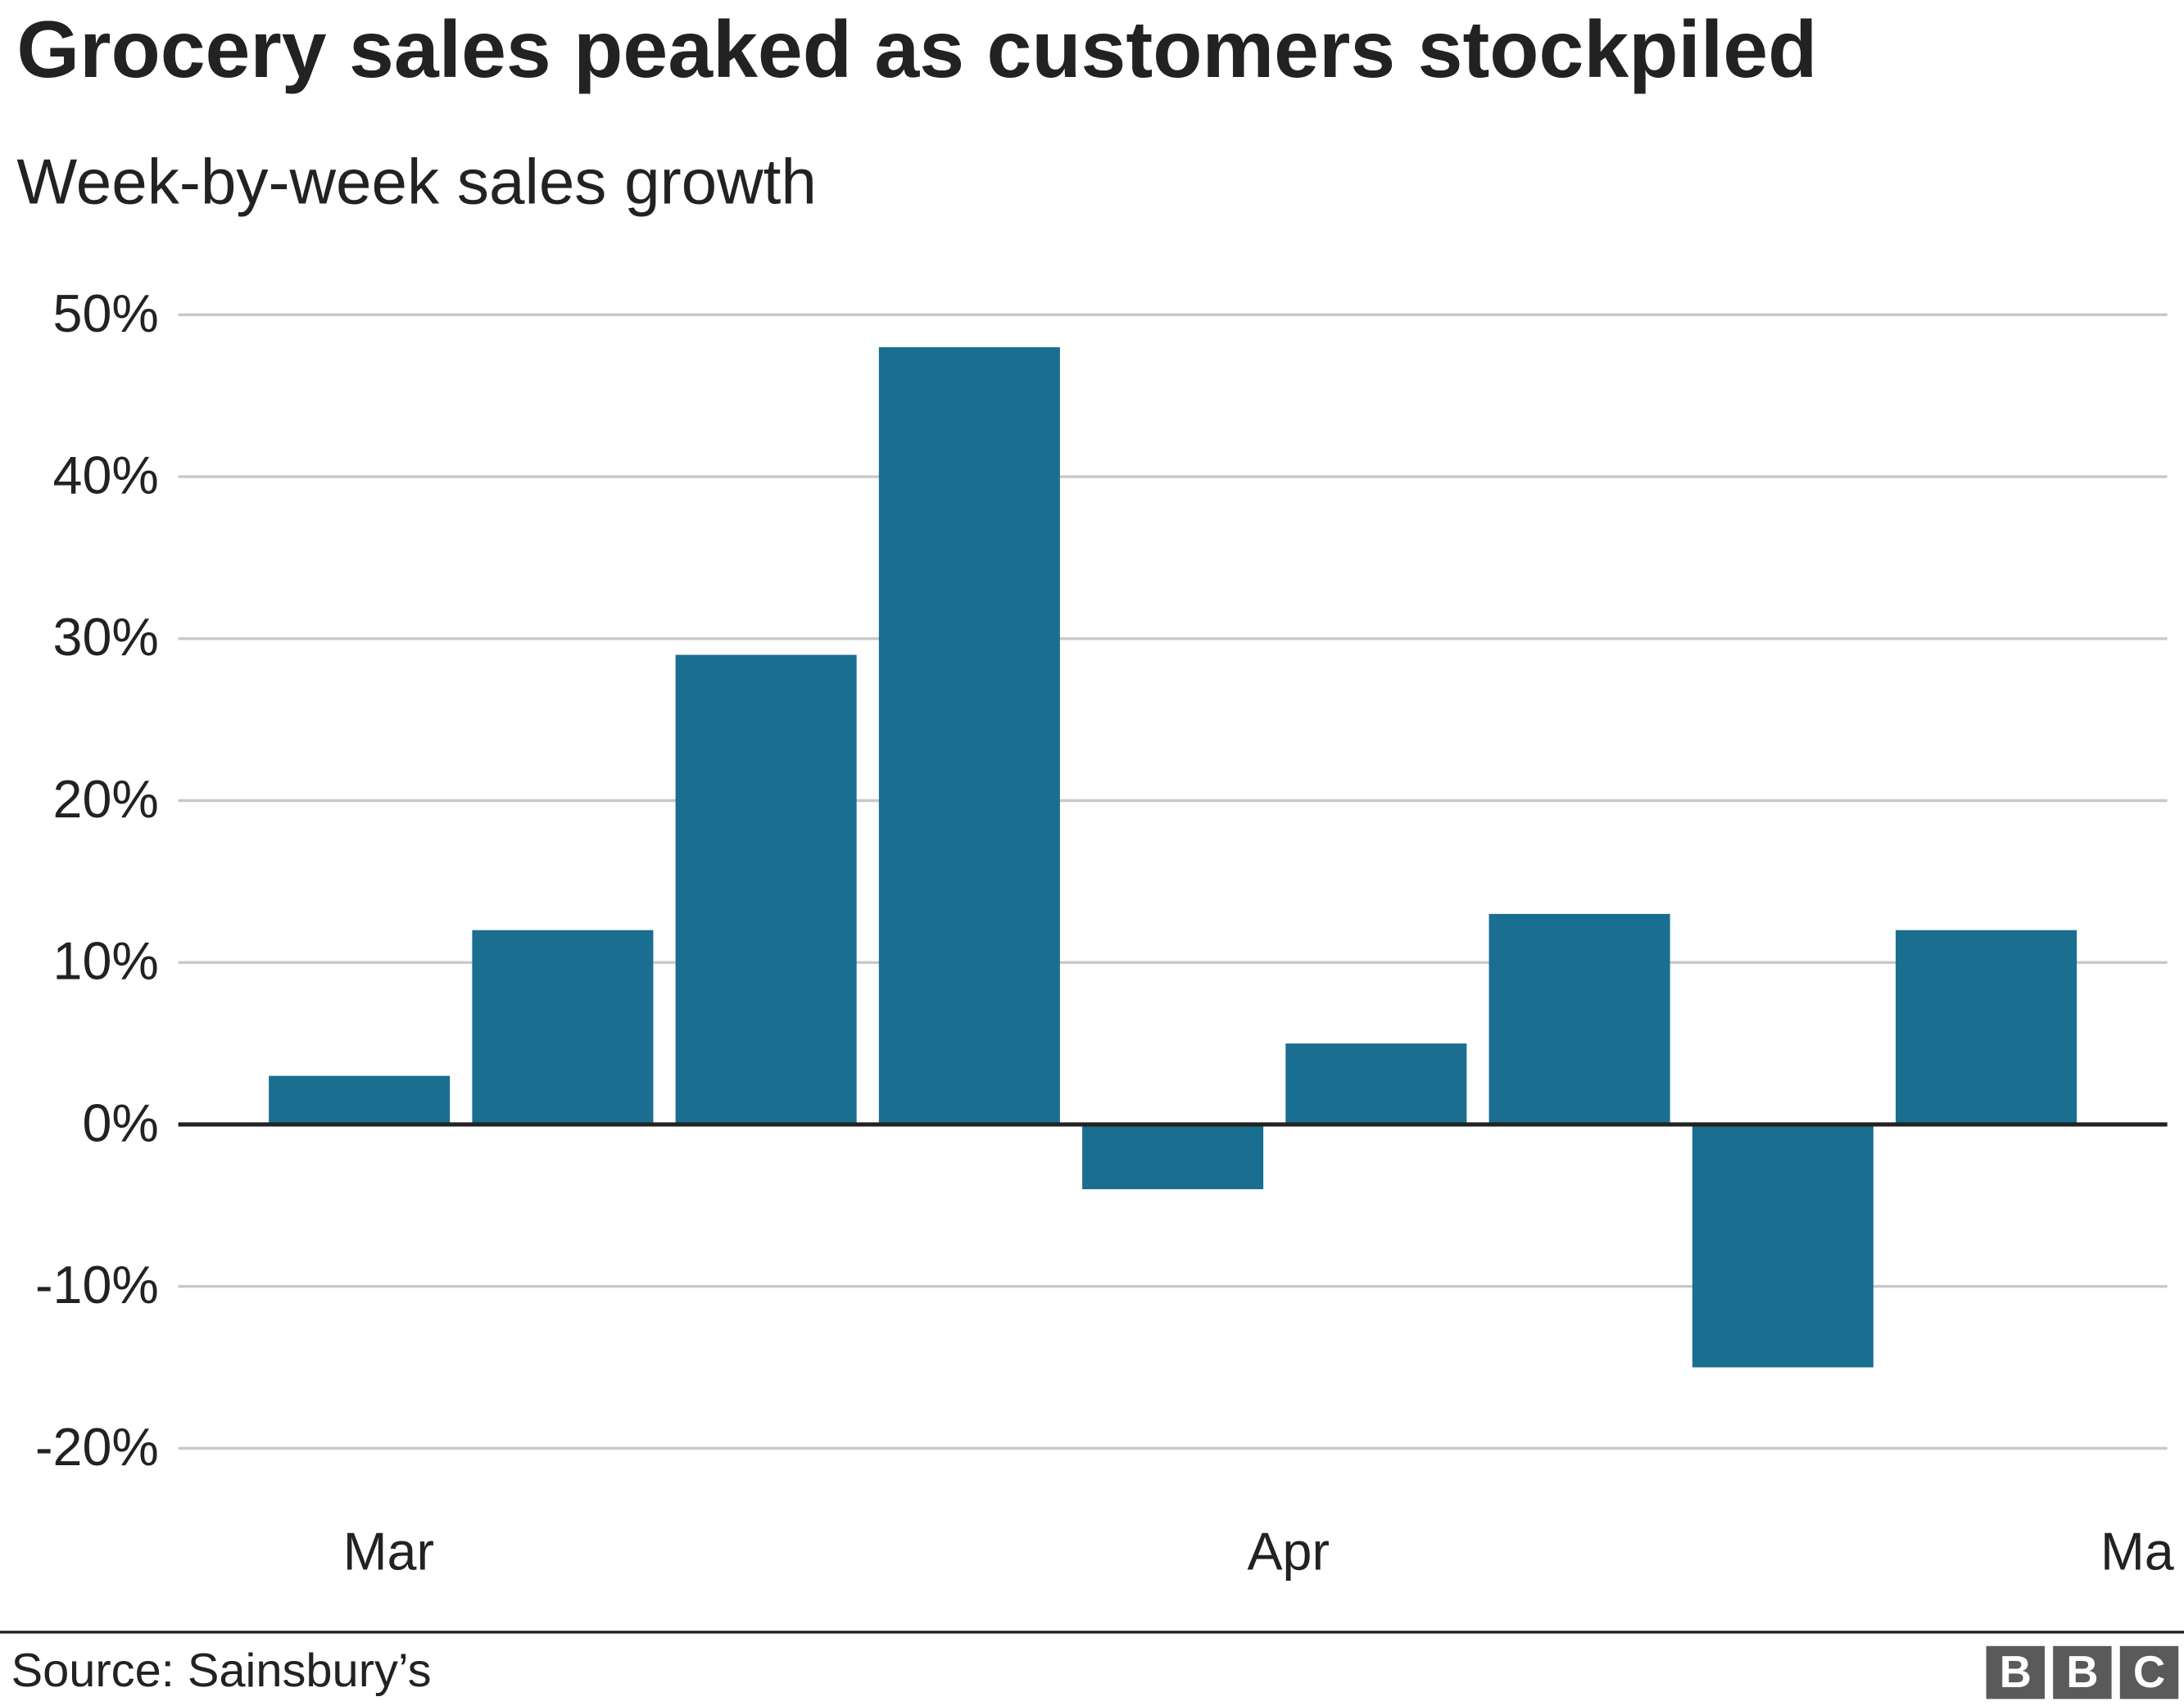 This screenshot has width=2184, height=1706. Describe the element at coordinates (388, 1551) in the screenshot. I see `x-tick-label: Mar` at that location.